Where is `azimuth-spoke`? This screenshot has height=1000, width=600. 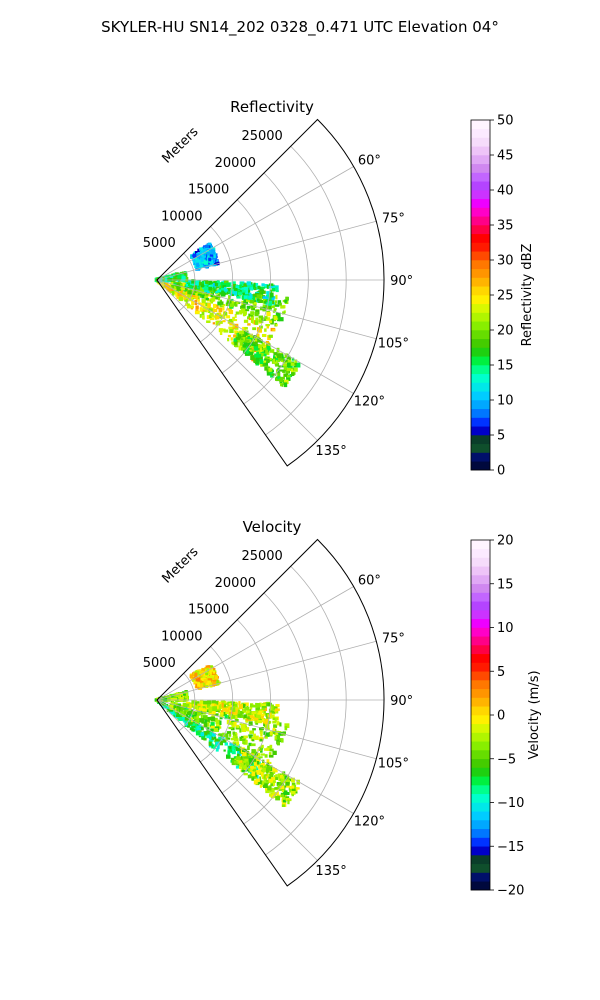 azimuth-spoke is located at coordinates (266, 729).